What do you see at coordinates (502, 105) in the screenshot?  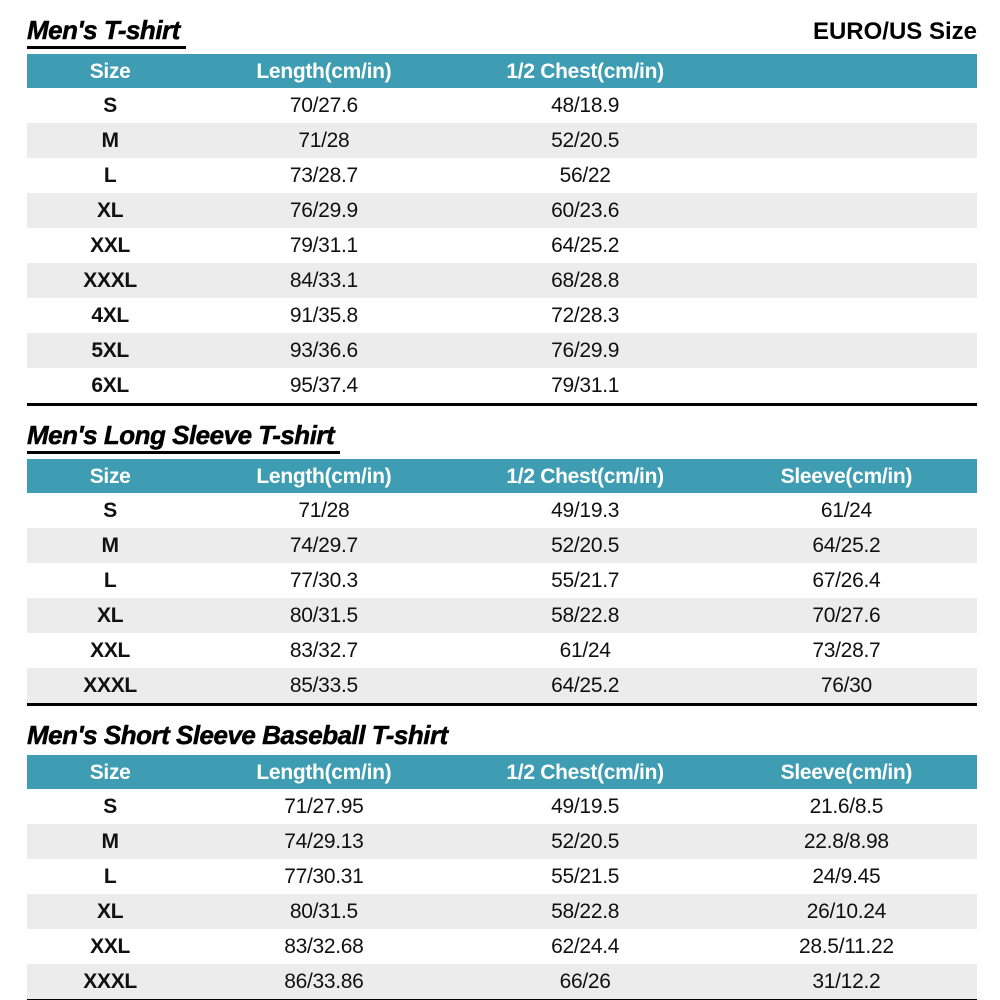 I see `table-row: S 70/27.6 48/18.9` at bounding box center [502, 105].